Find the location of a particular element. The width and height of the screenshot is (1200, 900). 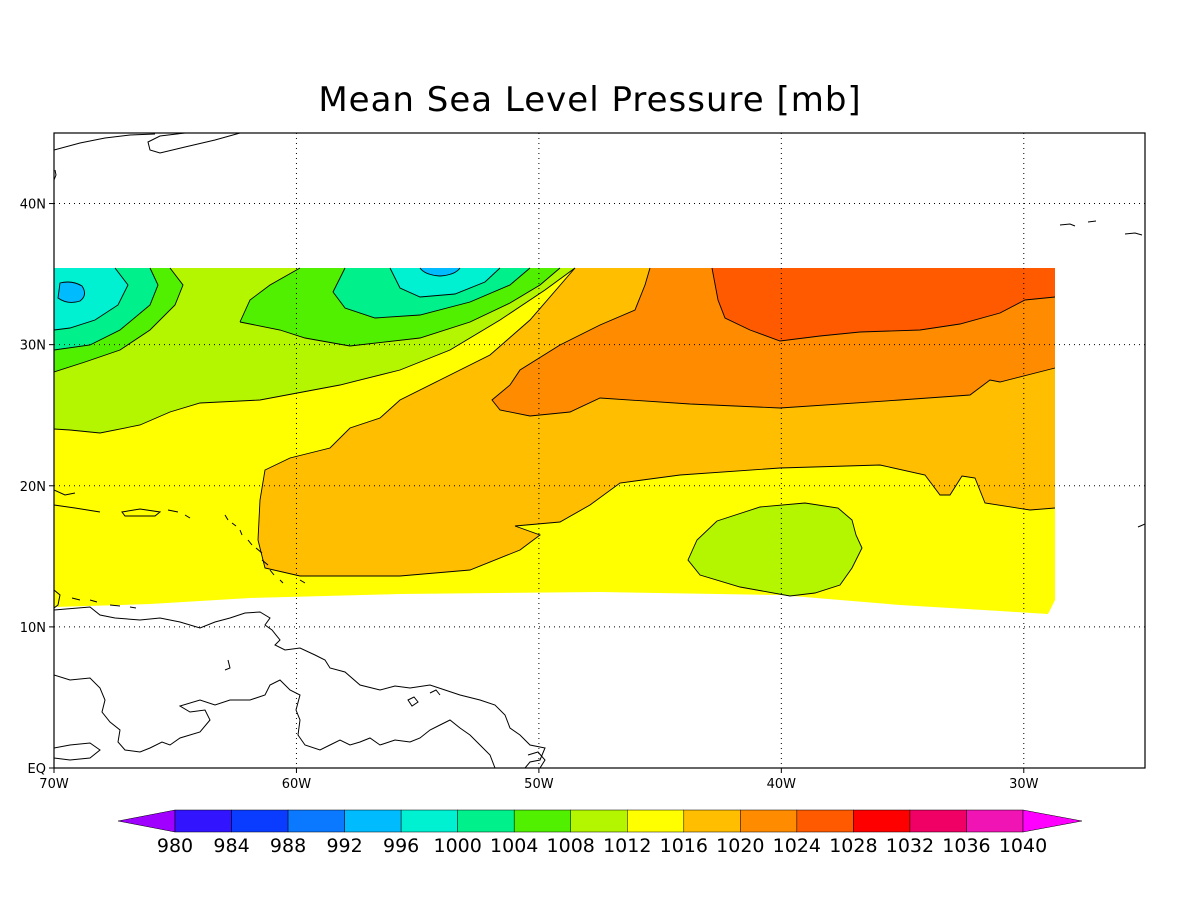

colorbar-level-label: 988 is located at coordinates (288, 846).